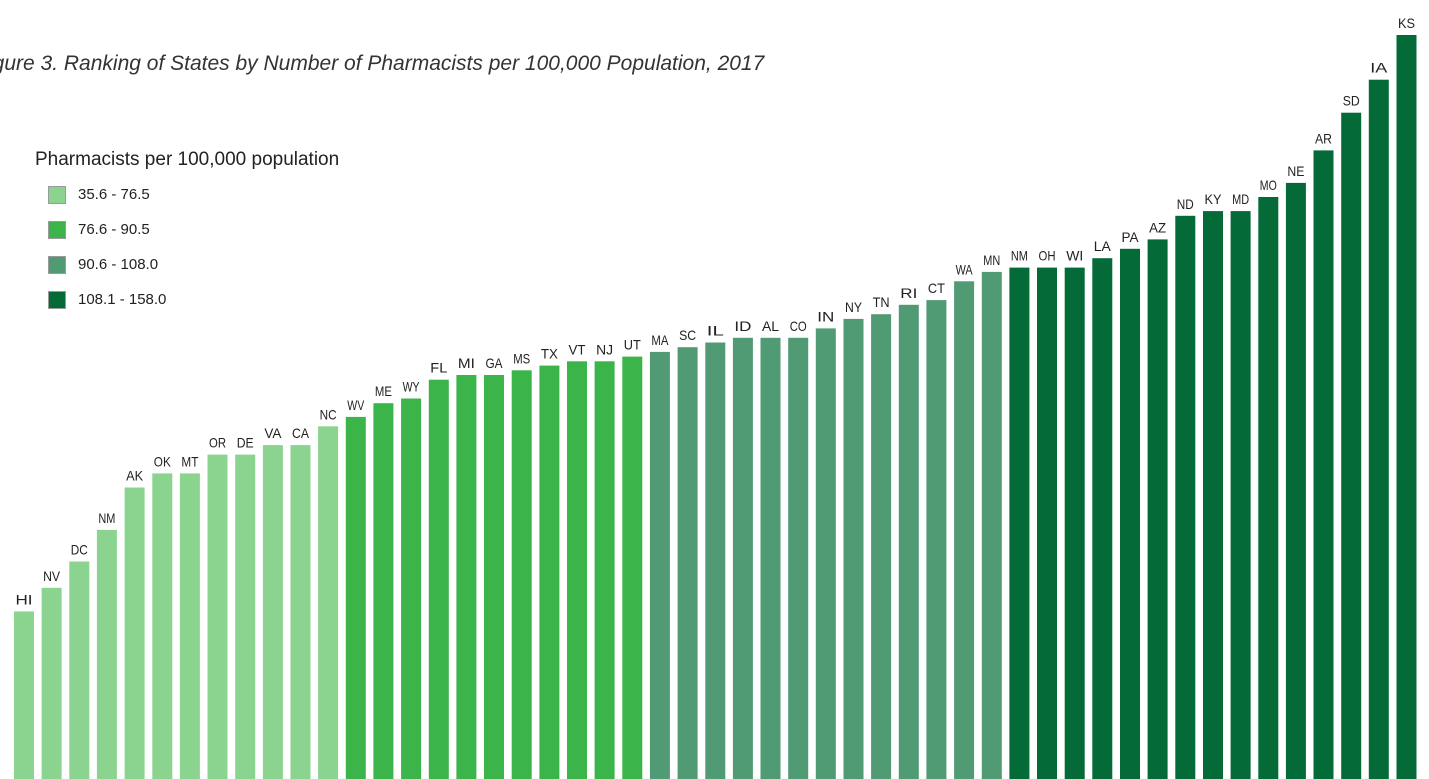  I want to click on bar-label-ca-10: CA, so click(301, 433).